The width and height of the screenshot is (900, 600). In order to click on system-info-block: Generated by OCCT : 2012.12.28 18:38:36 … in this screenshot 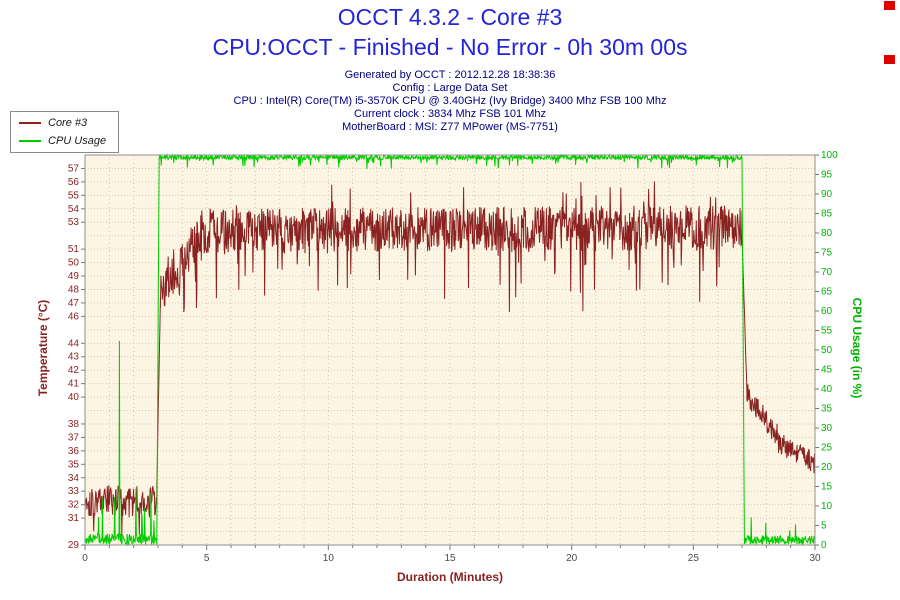, I will do `click(450, 101)`.